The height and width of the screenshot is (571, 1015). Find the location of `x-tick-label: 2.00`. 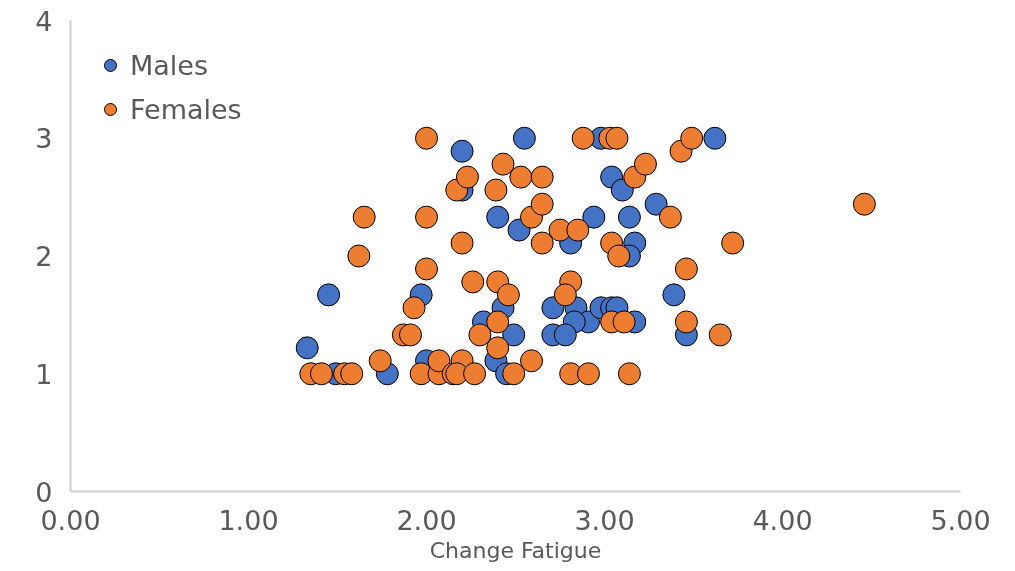

x-tick-label: 2.00 is located at coordinates (426, 520).